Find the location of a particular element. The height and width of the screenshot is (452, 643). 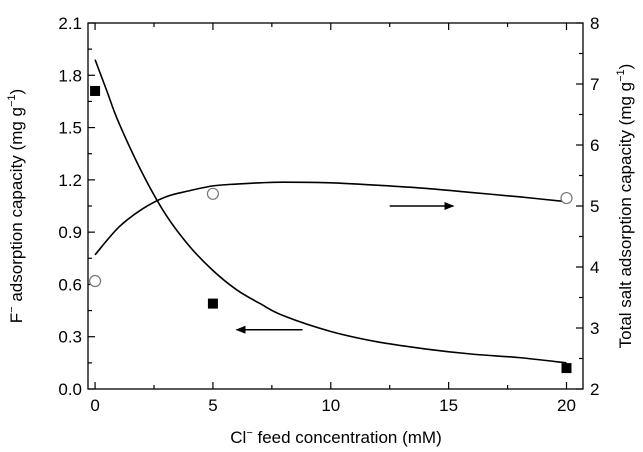

x-tick-label: 0 is located at coordinates (94, 405).